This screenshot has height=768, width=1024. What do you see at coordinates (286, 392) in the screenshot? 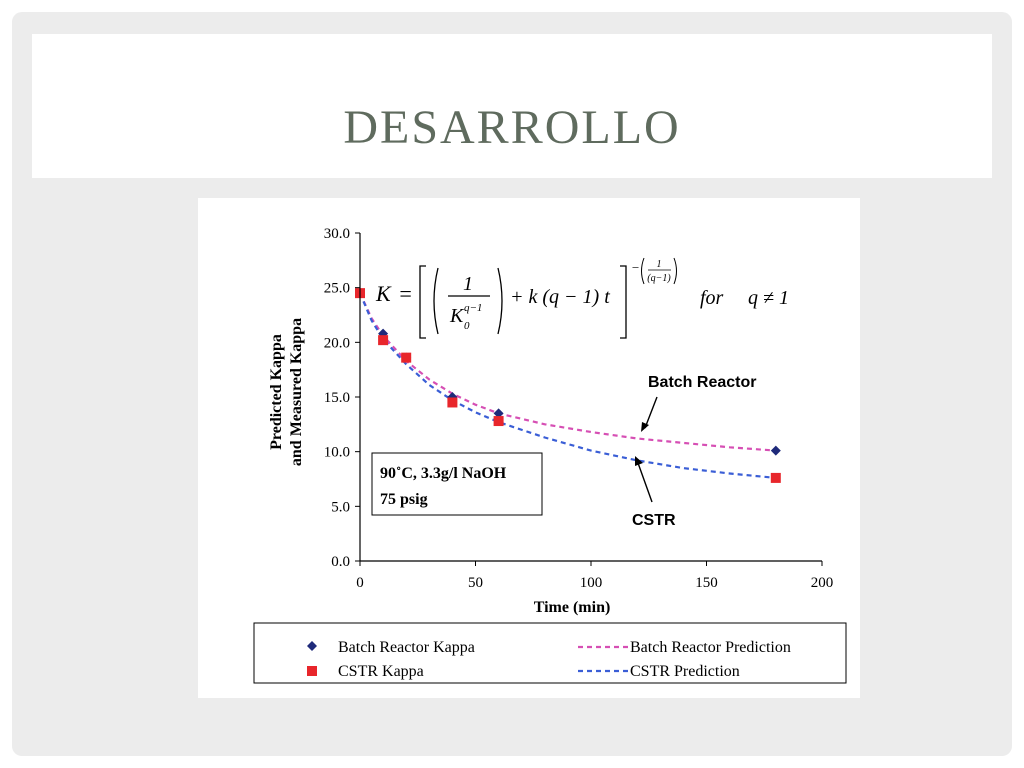
I see `y-axis-label: Predicted Kappa and Measured Kappa` at bounding box center [286, 392].